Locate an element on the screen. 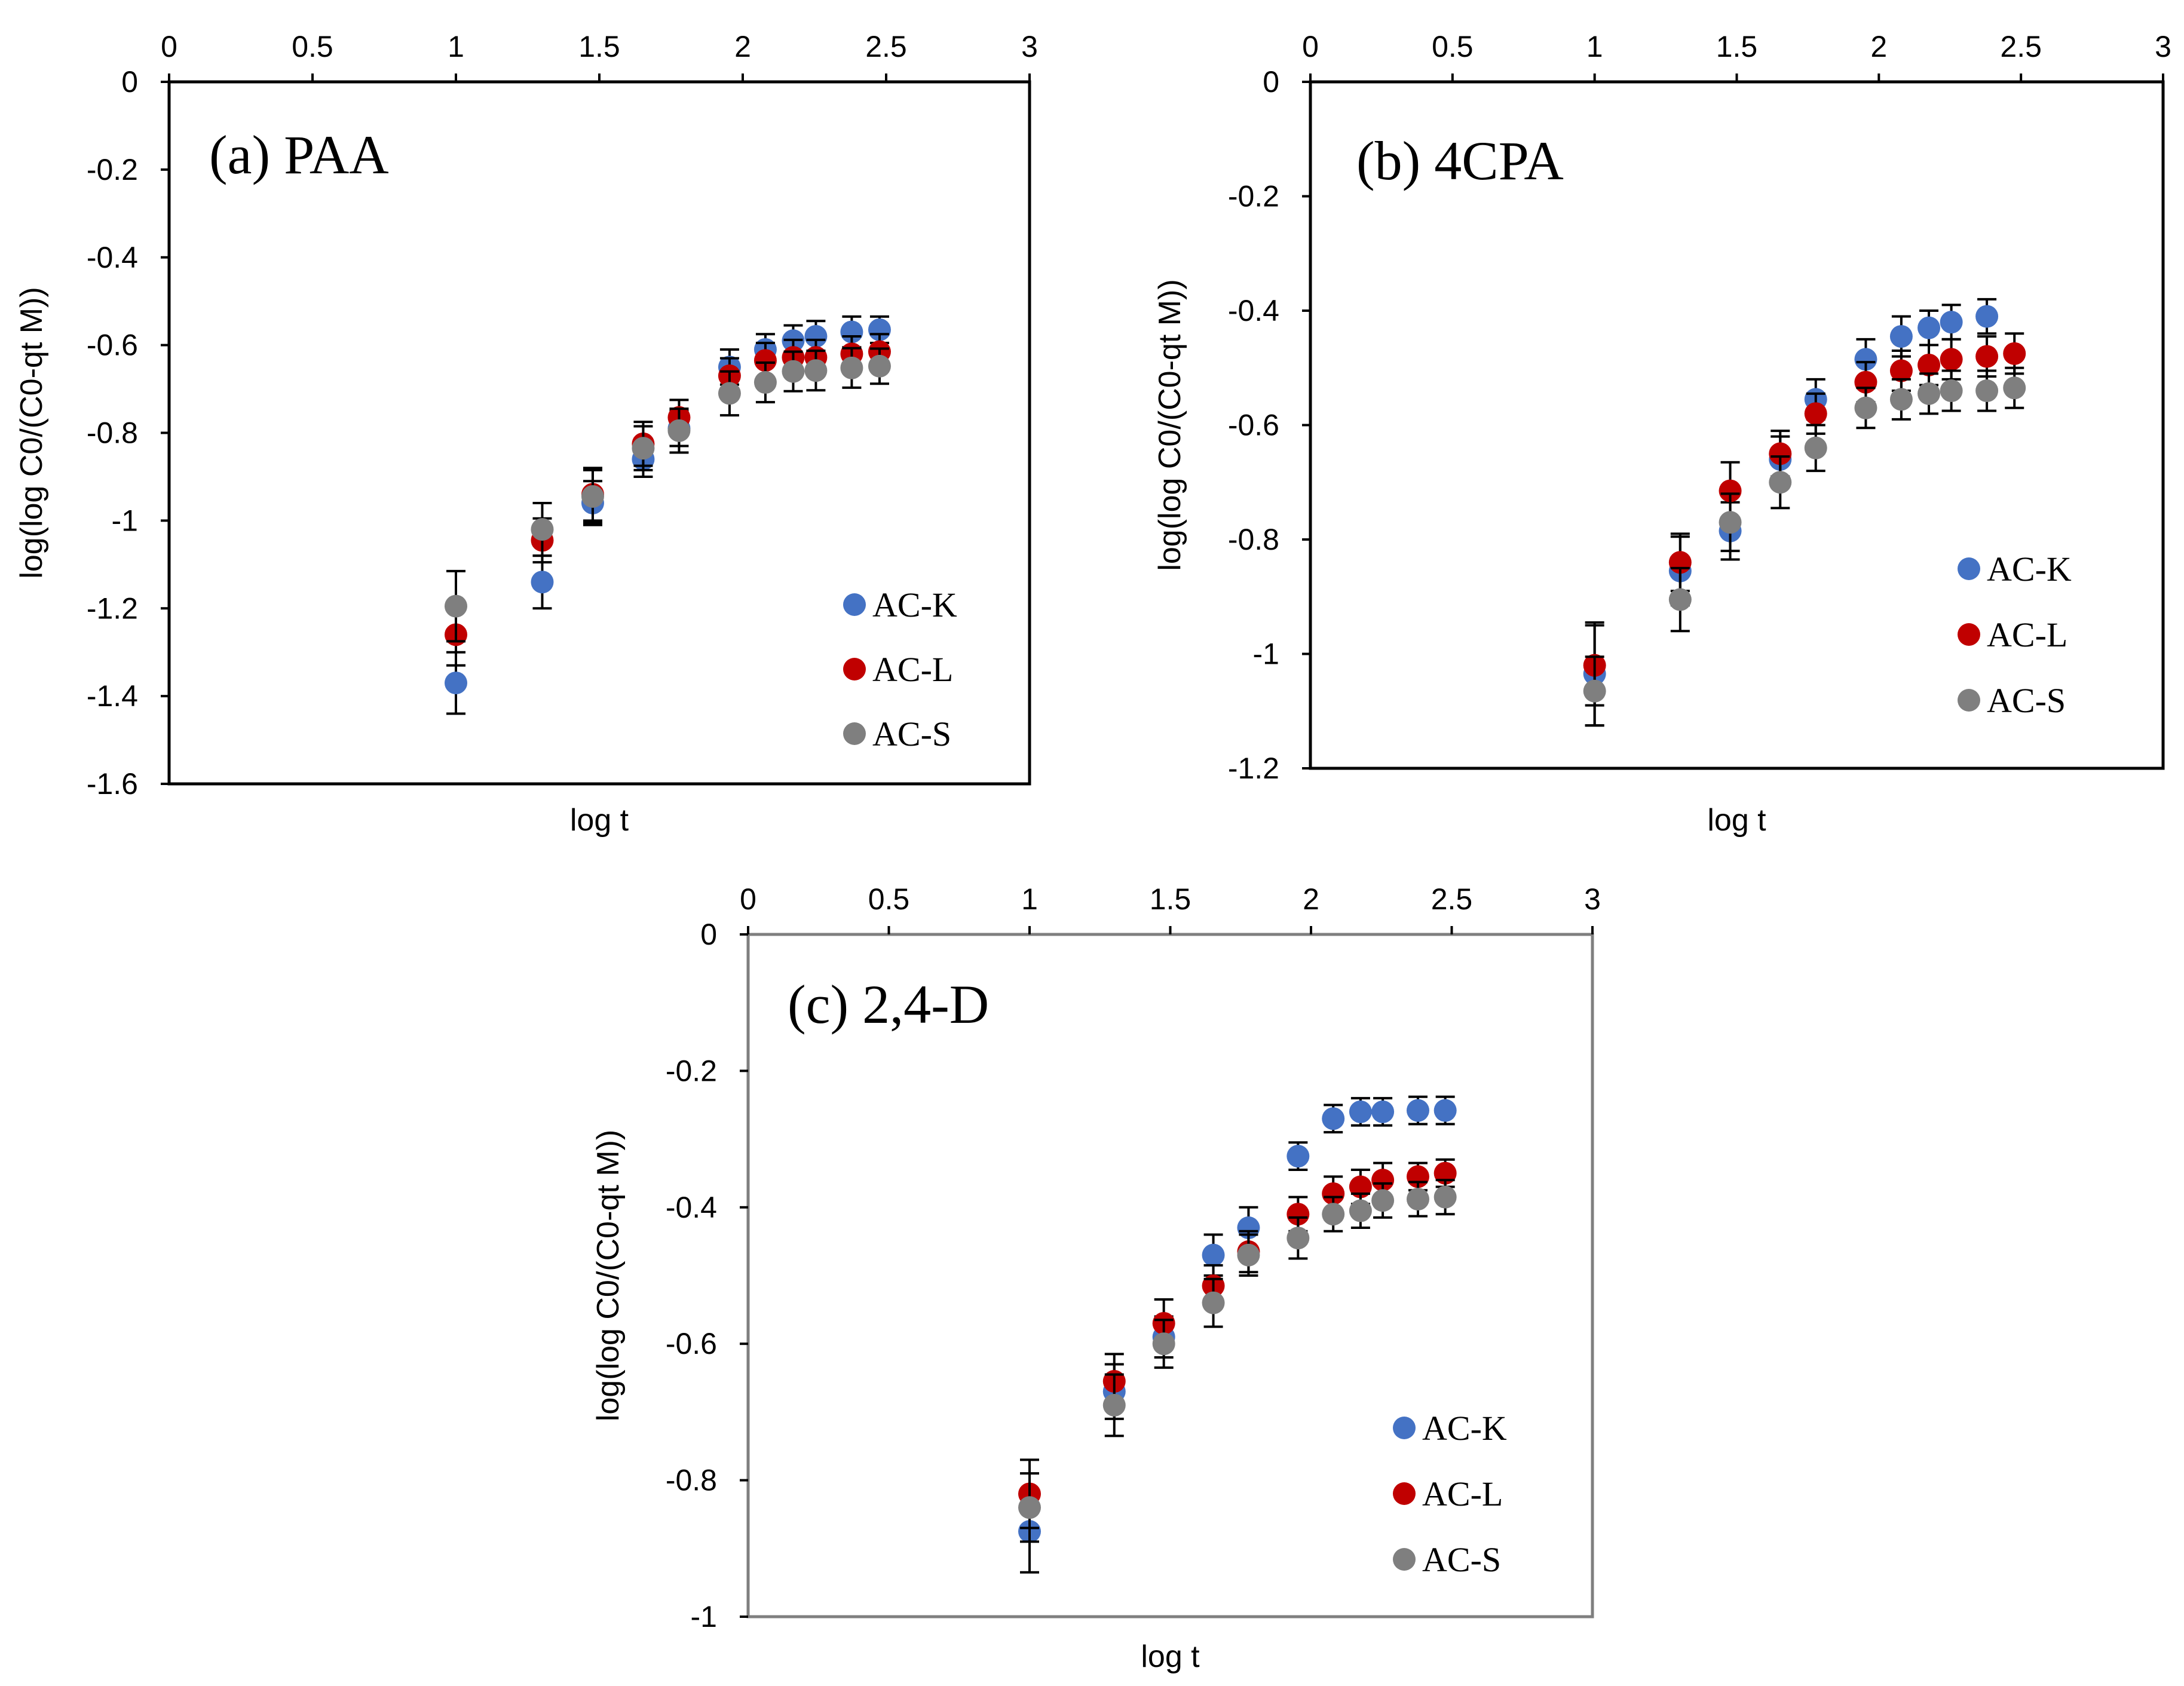  y-tick-label: -1.4 is located at coordinates (112, 696).